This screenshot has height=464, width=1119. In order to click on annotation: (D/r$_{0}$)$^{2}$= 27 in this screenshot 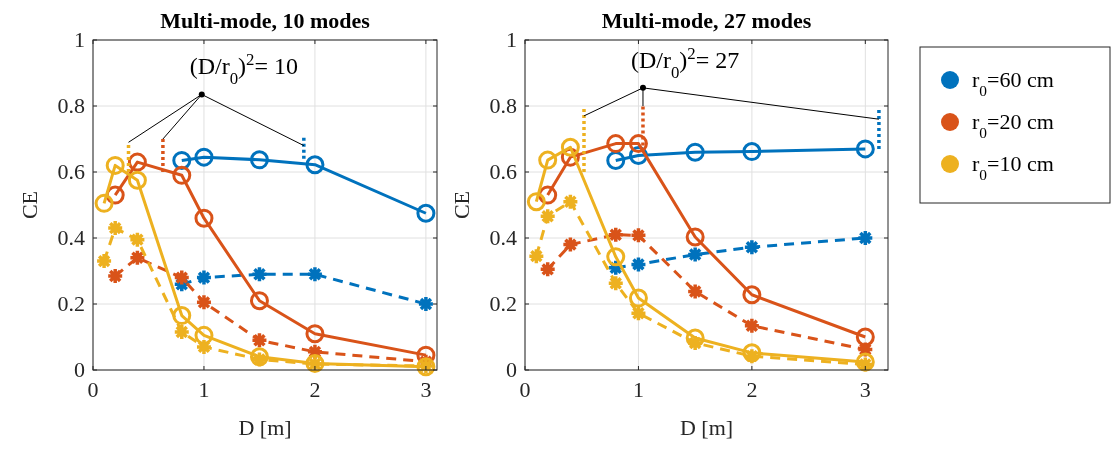, I will do `click(685, 62)`.